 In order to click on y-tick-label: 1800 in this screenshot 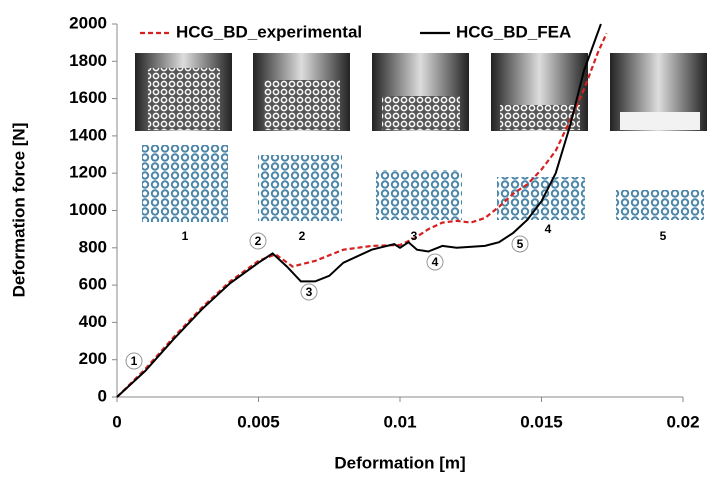, I will do `click(88, 60)`.